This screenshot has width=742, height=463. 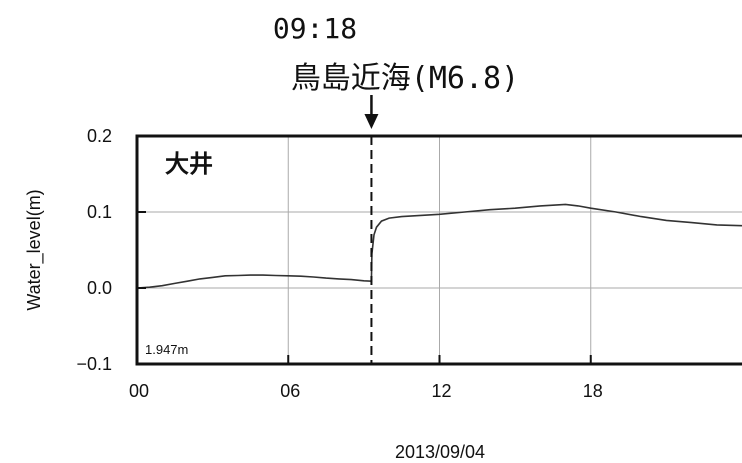 I want to click on y-axis-label: Water_level(m), so click(x=34, y=249).